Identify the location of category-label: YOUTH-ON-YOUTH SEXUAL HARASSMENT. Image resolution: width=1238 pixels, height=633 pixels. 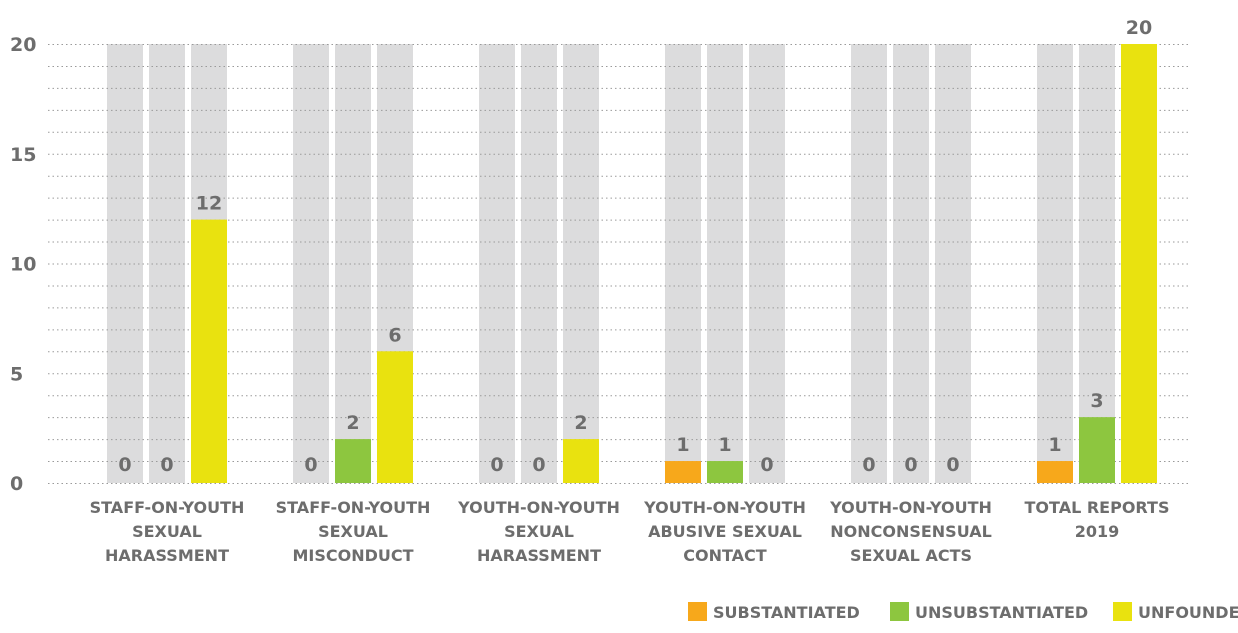
(538, 531).